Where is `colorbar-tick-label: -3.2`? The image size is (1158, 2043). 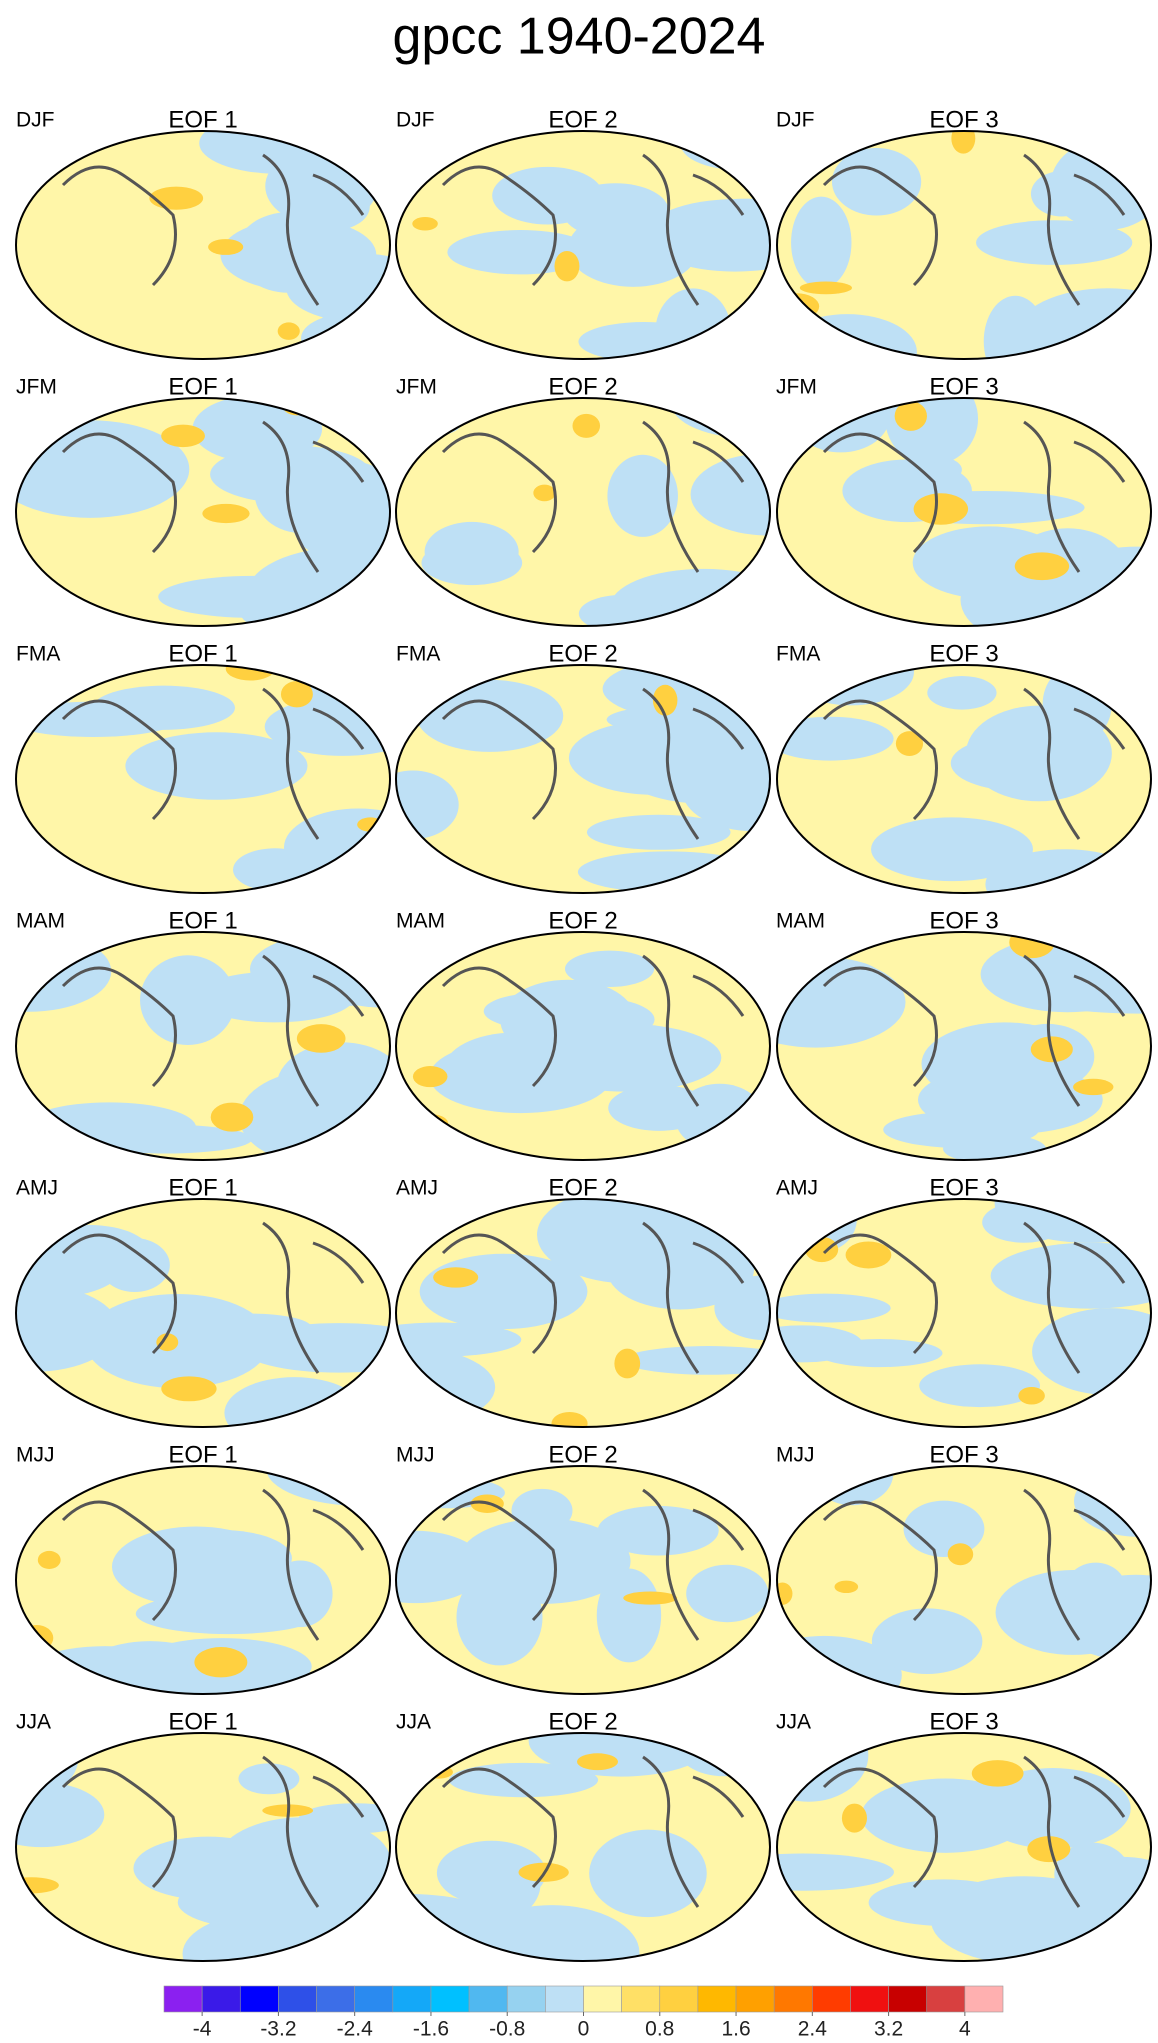 colorbar-tick-label: -3.2 is located at coordinates (278, 2029).